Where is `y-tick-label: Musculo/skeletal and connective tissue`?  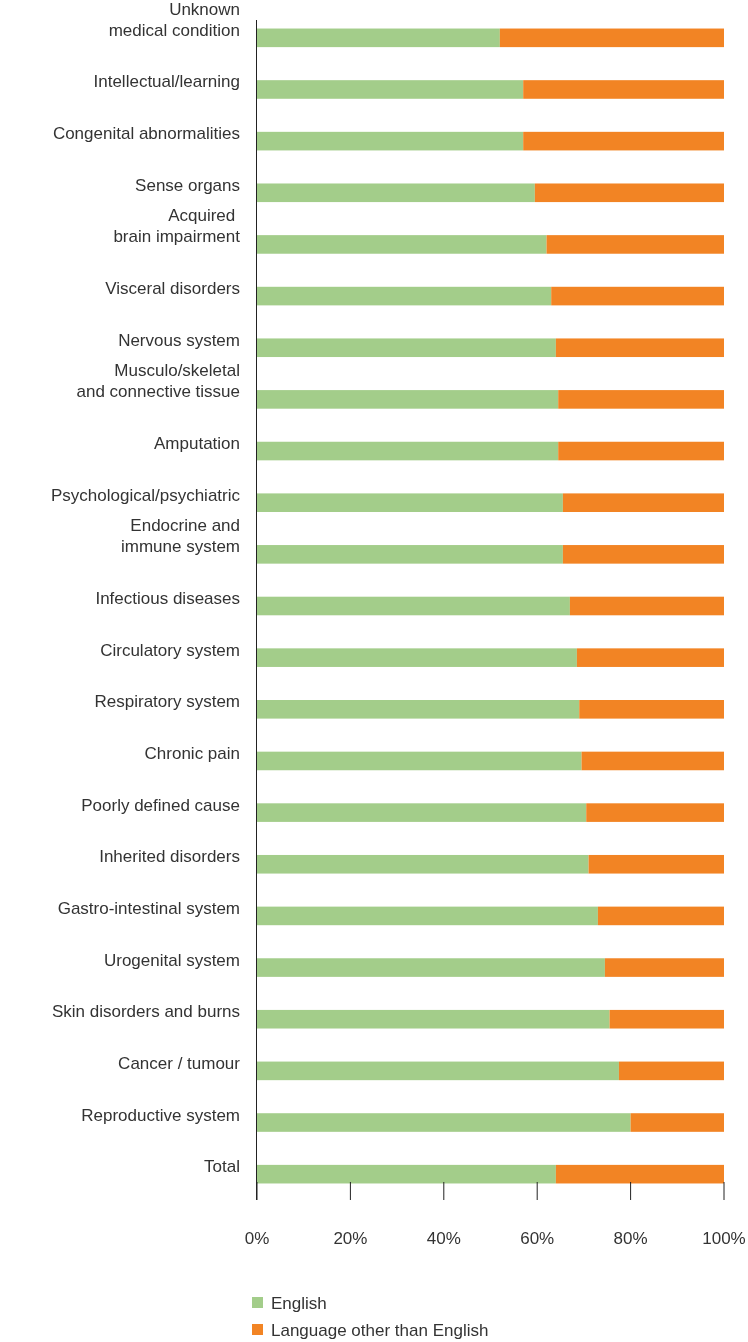 y-tick-label: Musculo/skeletal and connective tissue is located at coordinates (158, 381).